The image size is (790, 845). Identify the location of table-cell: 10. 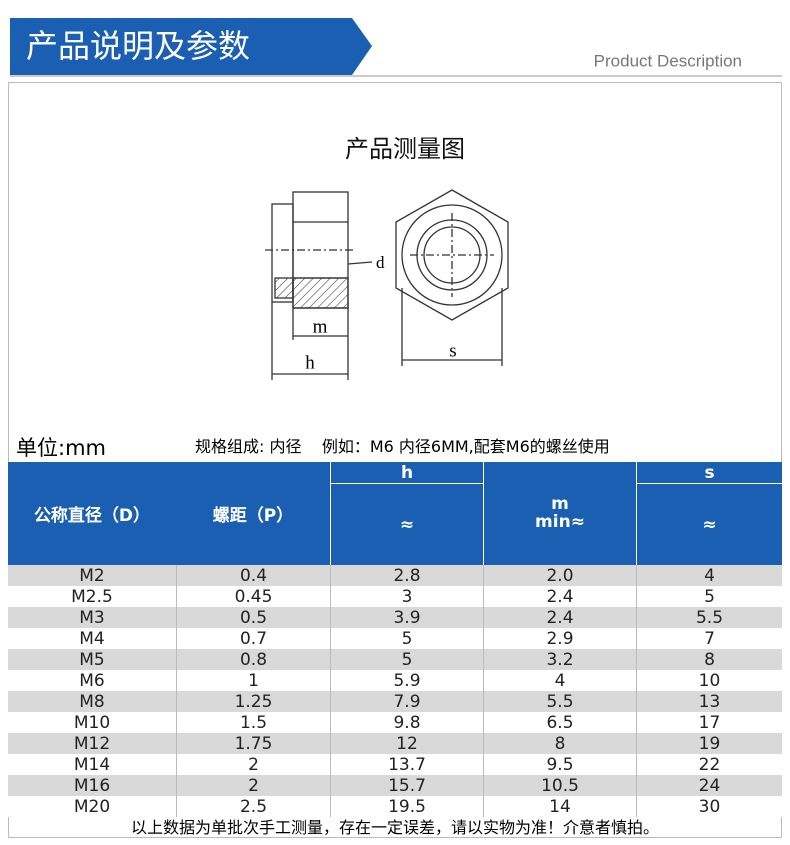
(709, 680).